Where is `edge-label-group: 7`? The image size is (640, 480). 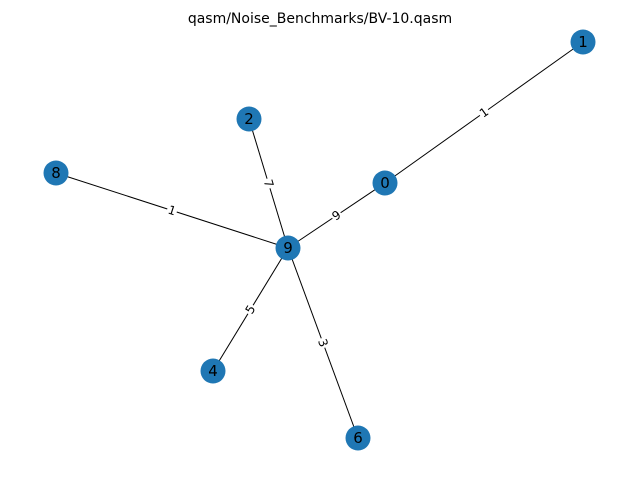 edge-label-group: 7 is located at coordinates (268, 183).